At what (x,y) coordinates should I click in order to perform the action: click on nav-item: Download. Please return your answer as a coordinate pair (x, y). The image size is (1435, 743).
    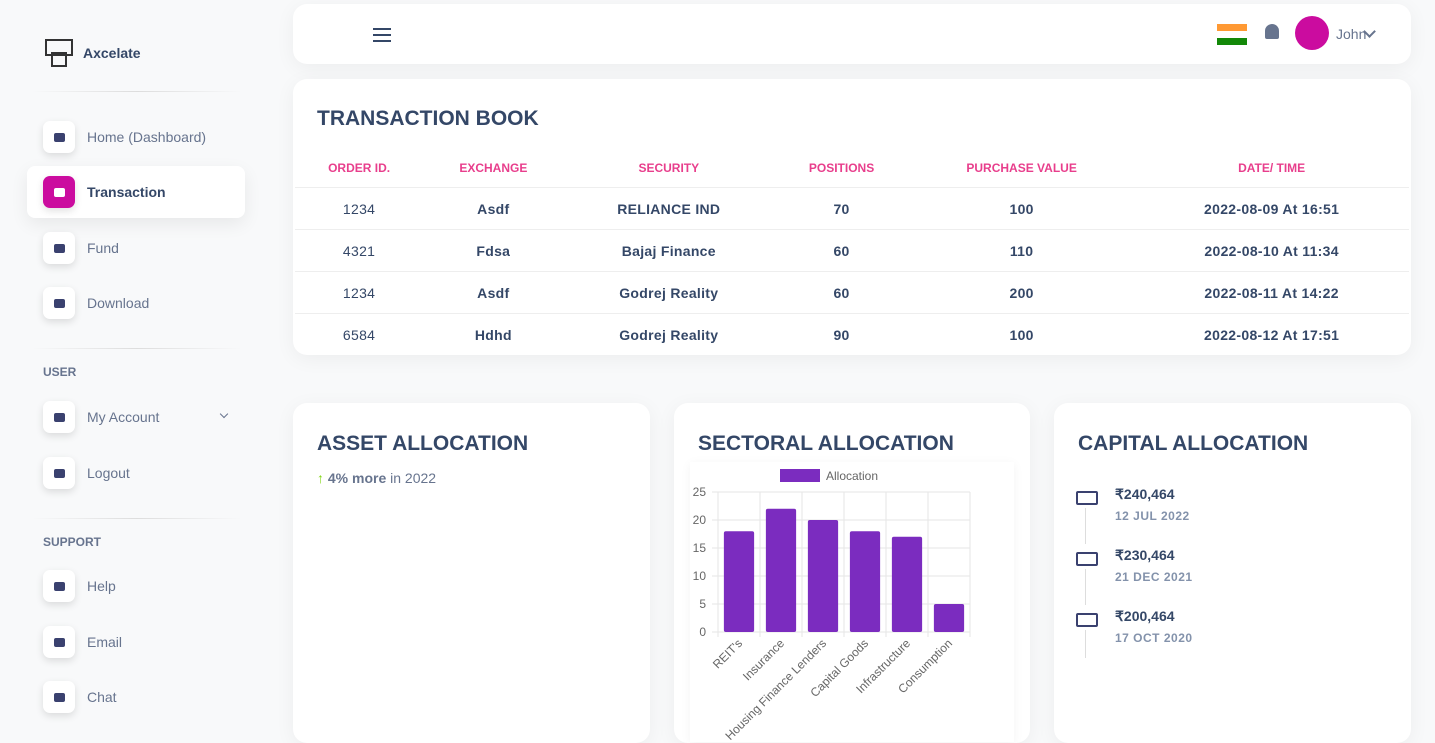
    Looking at the image, I should click on (136, 303).